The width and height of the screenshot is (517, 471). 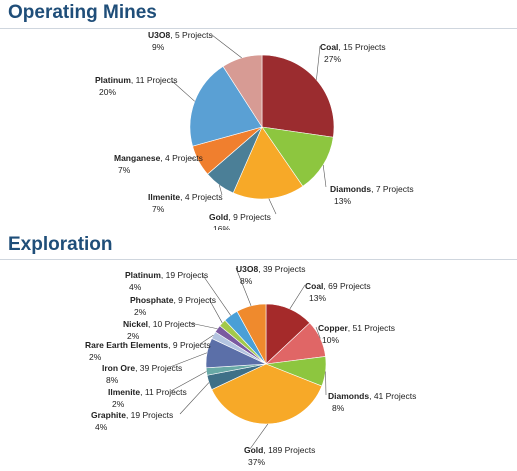 What do you see at coordinates (140, 312) in the screenshot?
I see `slice-percent-phosphate: 2%` at bounding box center [140, 312].